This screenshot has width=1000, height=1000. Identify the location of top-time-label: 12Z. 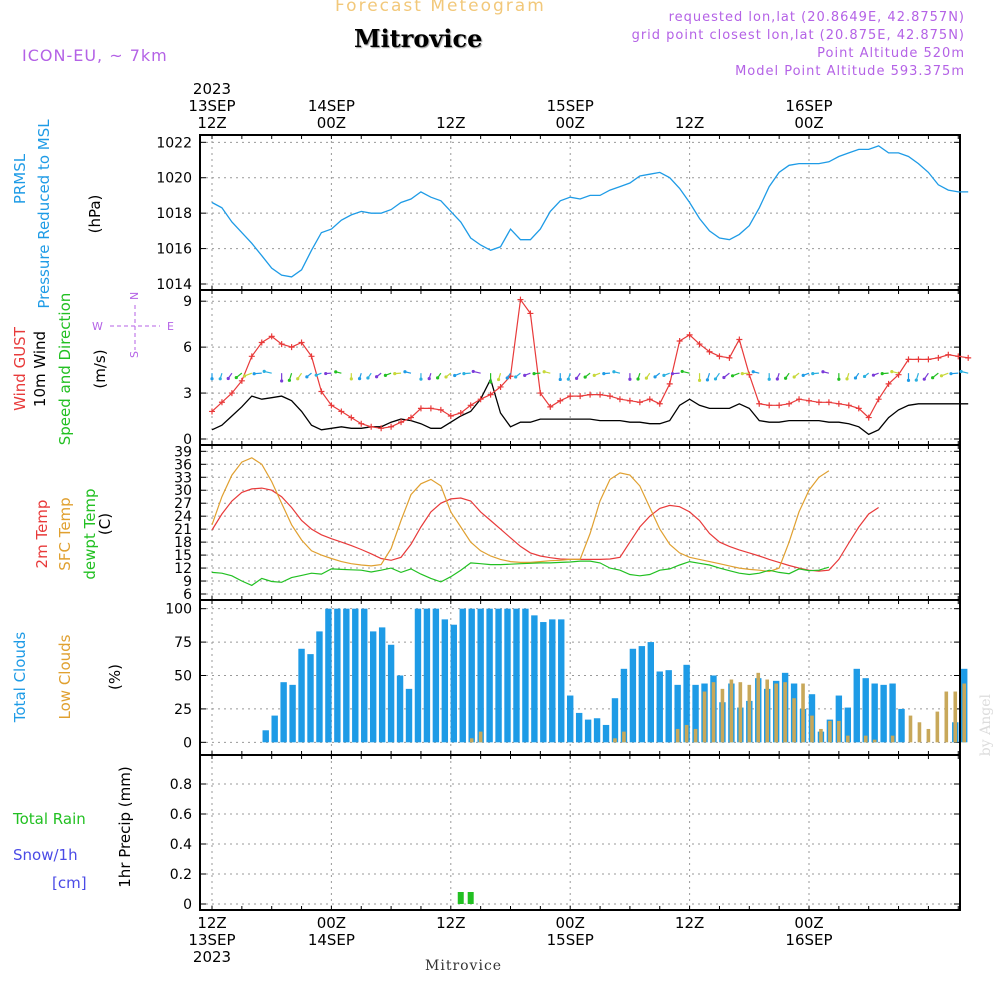
(689, 123).